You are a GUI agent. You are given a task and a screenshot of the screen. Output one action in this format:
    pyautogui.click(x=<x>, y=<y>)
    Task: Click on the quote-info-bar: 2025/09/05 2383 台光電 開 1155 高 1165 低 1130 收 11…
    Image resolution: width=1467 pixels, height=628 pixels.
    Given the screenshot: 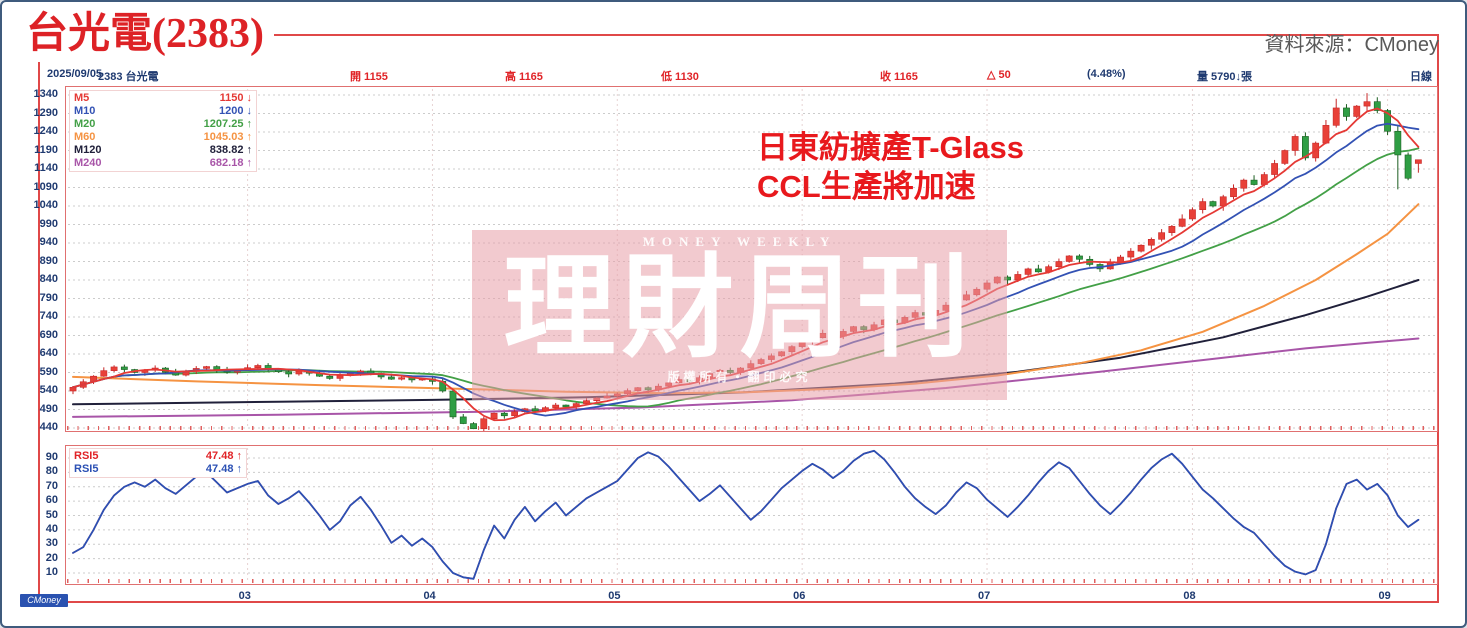 What is the action you would take?
    pyautogui.click(x=733, y=76)
    